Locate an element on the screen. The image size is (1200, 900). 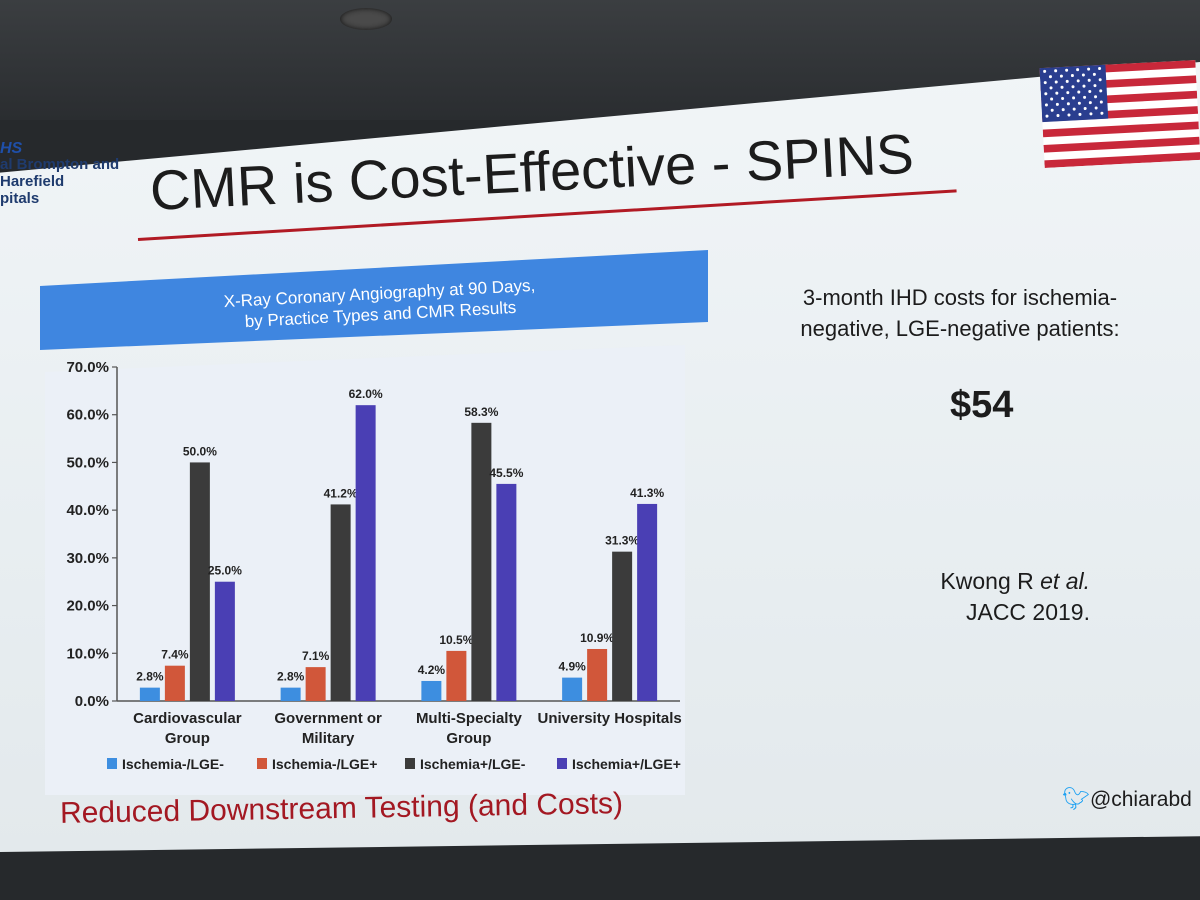
bar-data-label: 7.1% is located at coordinates (316, 656).